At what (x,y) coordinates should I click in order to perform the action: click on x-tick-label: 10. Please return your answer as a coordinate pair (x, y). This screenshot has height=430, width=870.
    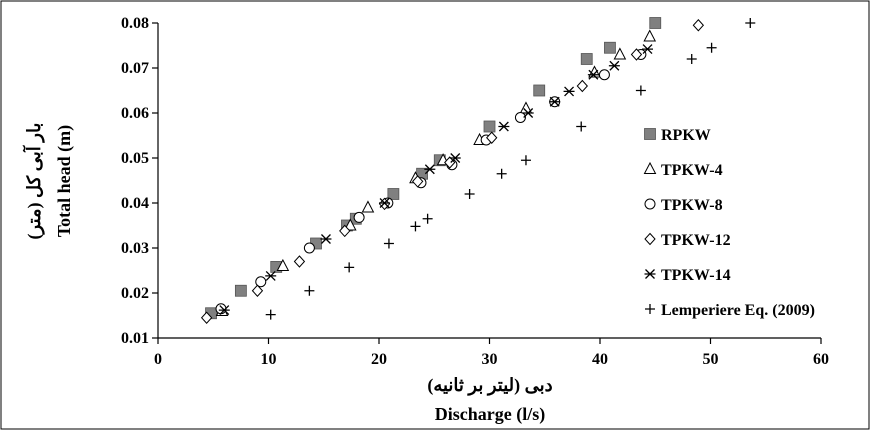
    Looking at the image, I should click on (269, 359).